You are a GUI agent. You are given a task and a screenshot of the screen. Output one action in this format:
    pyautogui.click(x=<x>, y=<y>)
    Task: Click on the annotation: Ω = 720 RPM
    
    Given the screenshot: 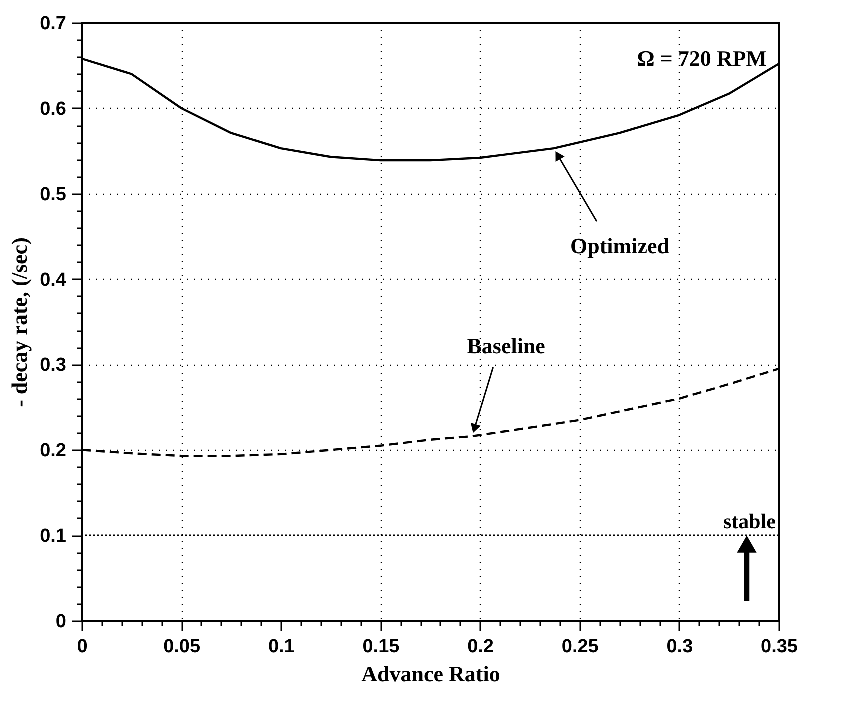 What is the action you would take?
    pyautogui.click(x=702, y=58)
    